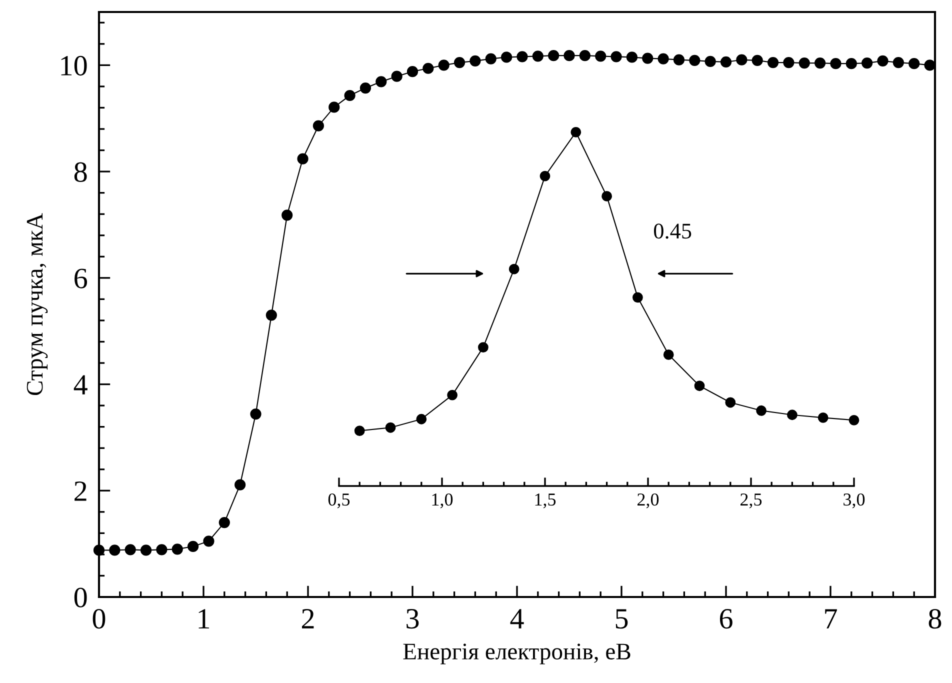  Describe the element at coordinates (81, 278) in the screenshot. I see `y-tick-label: 6` at that location.